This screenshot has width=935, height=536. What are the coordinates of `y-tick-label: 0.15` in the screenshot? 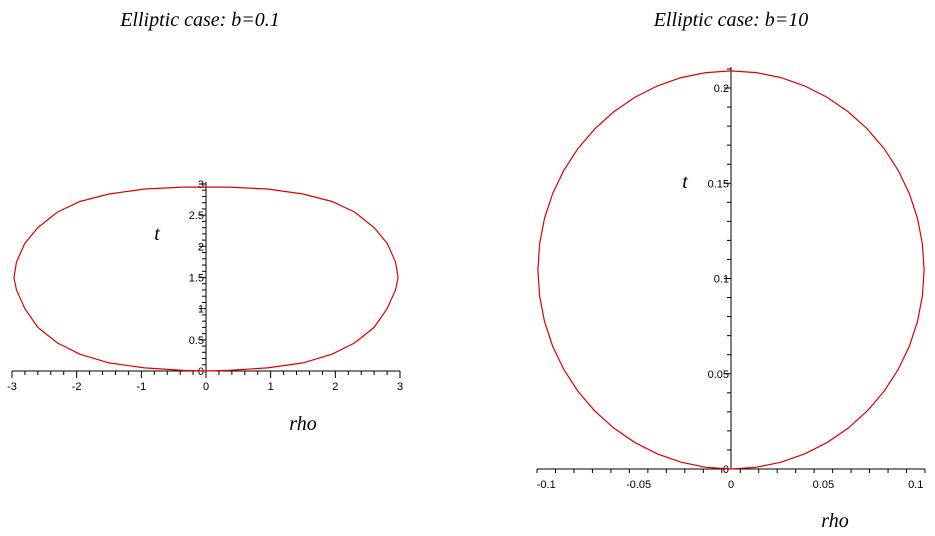 It's located at (718, 184).